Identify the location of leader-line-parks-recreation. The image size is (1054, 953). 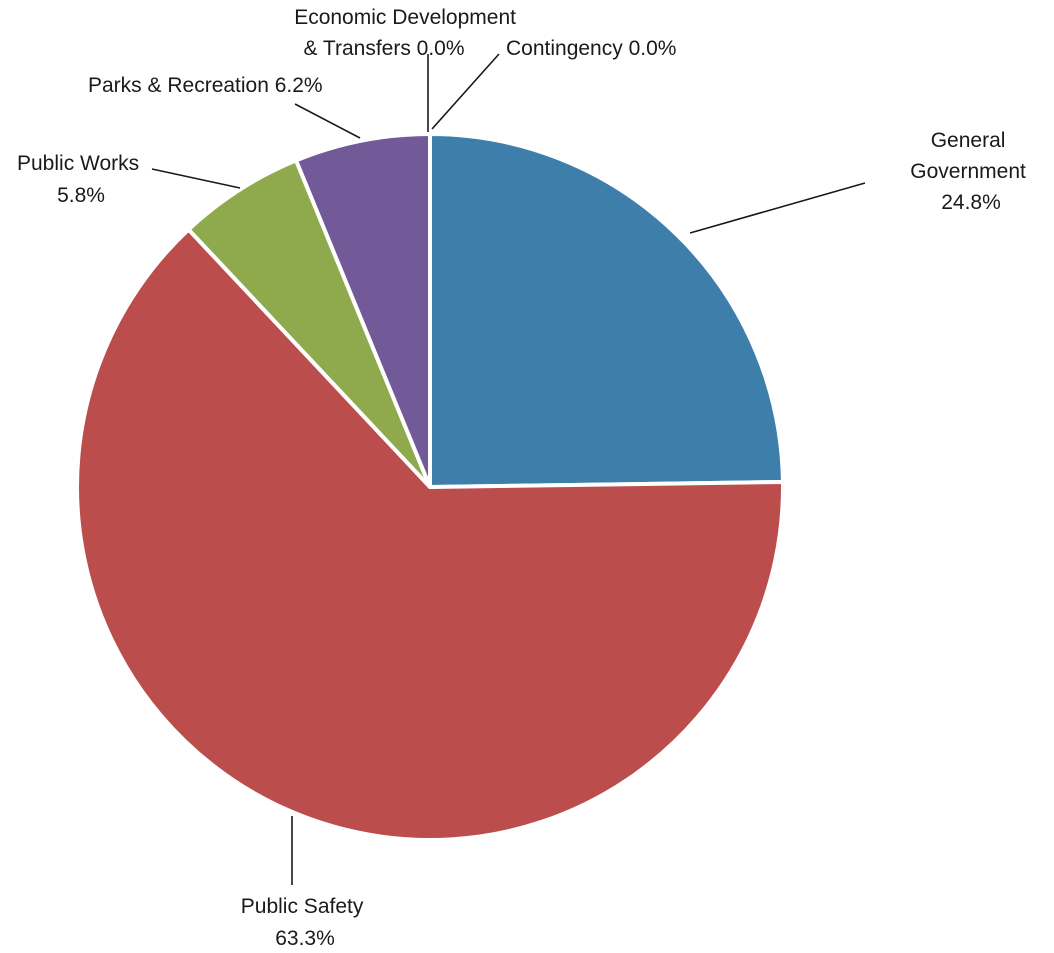
(327, 121).